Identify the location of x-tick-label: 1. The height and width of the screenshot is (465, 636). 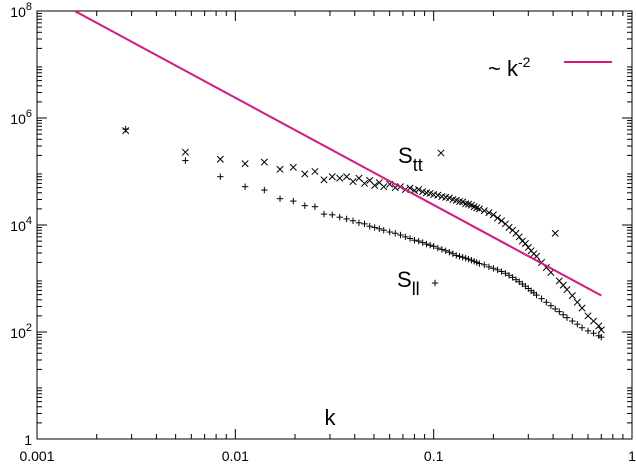
(632, 456).